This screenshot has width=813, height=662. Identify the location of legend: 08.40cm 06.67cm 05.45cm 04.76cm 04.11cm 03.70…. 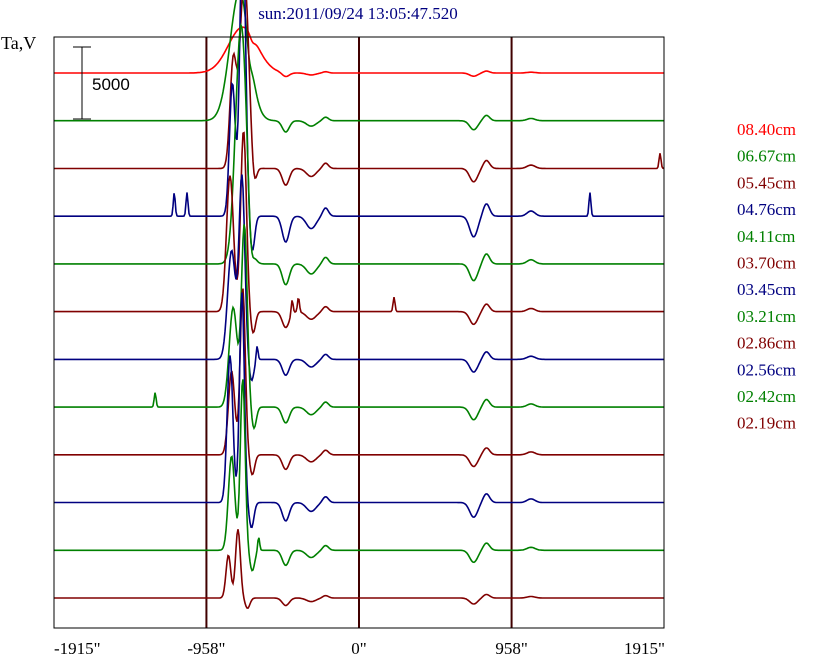
(766, 276).